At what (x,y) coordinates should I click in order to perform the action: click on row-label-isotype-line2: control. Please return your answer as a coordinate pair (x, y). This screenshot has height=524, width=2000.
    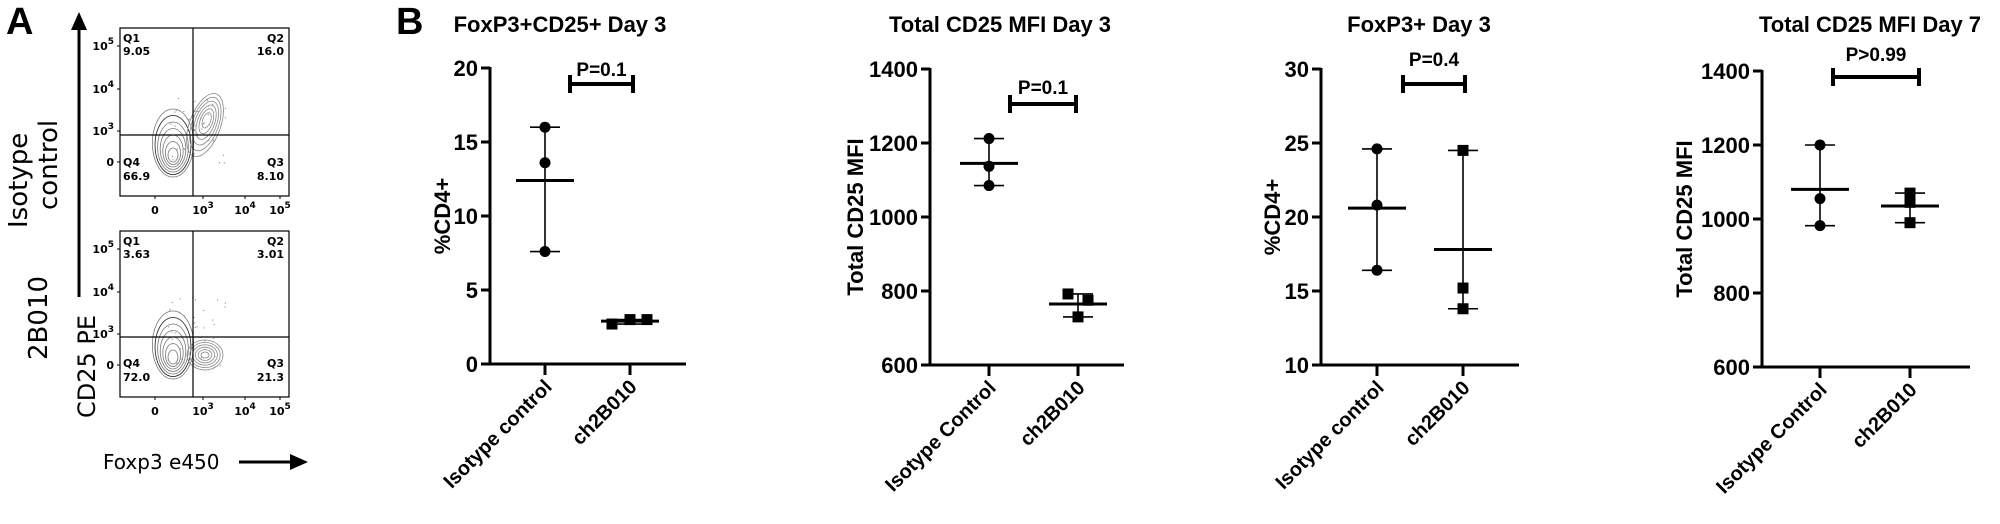
    Looking at the image, I should click on (49, 165).